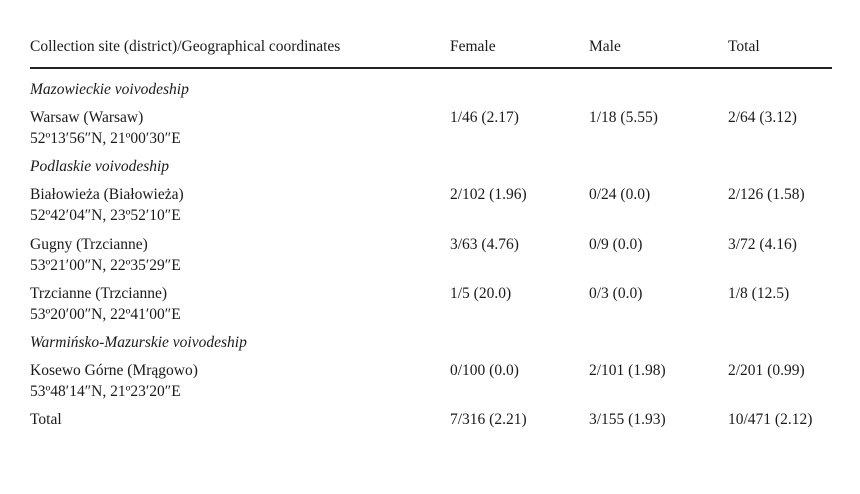 The width and height of the screenshot is (860, 494). I want to click on header-total: Total, so click(744, 46).